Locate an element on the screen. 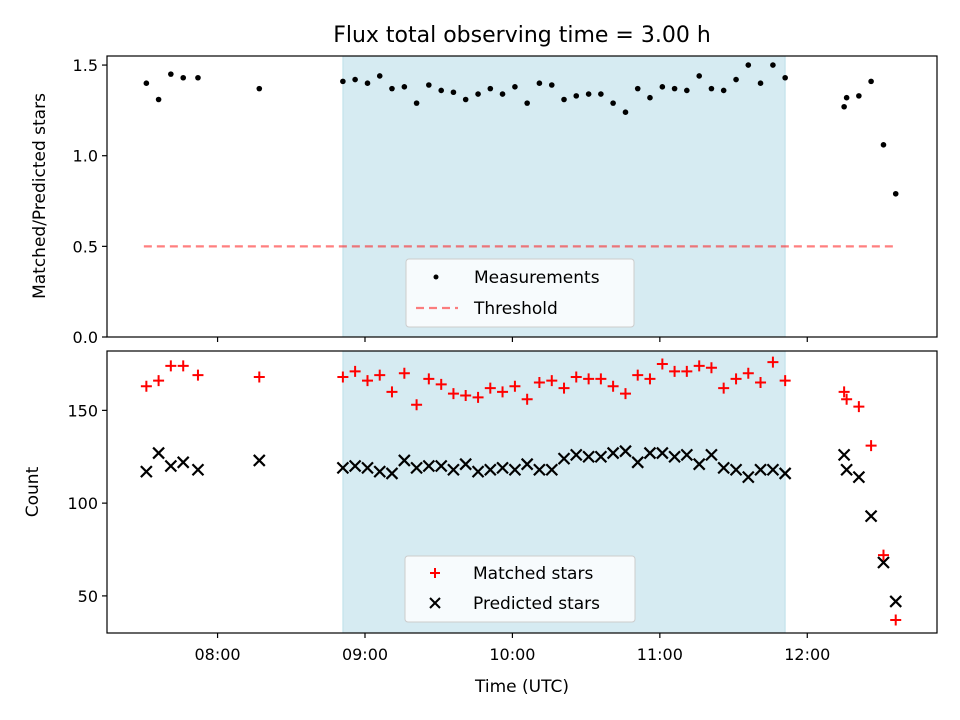 Image resolution: width=960 pixels, height=720 pixels. legend-label-measurements: Measurements is located at coordinates (537, 278).